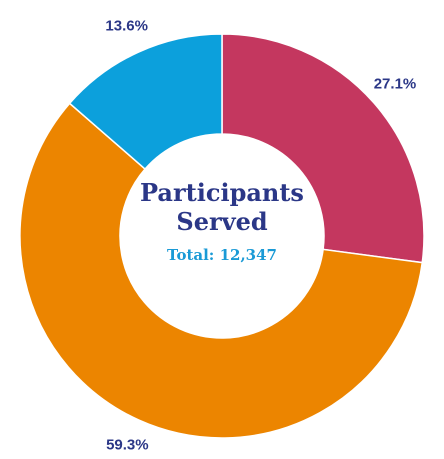 The image size is (444, 459). What do you see at coordinates (127, 445) in the screenshot?
I see `value-label: 59.3%` at bounding box center [127, 445].